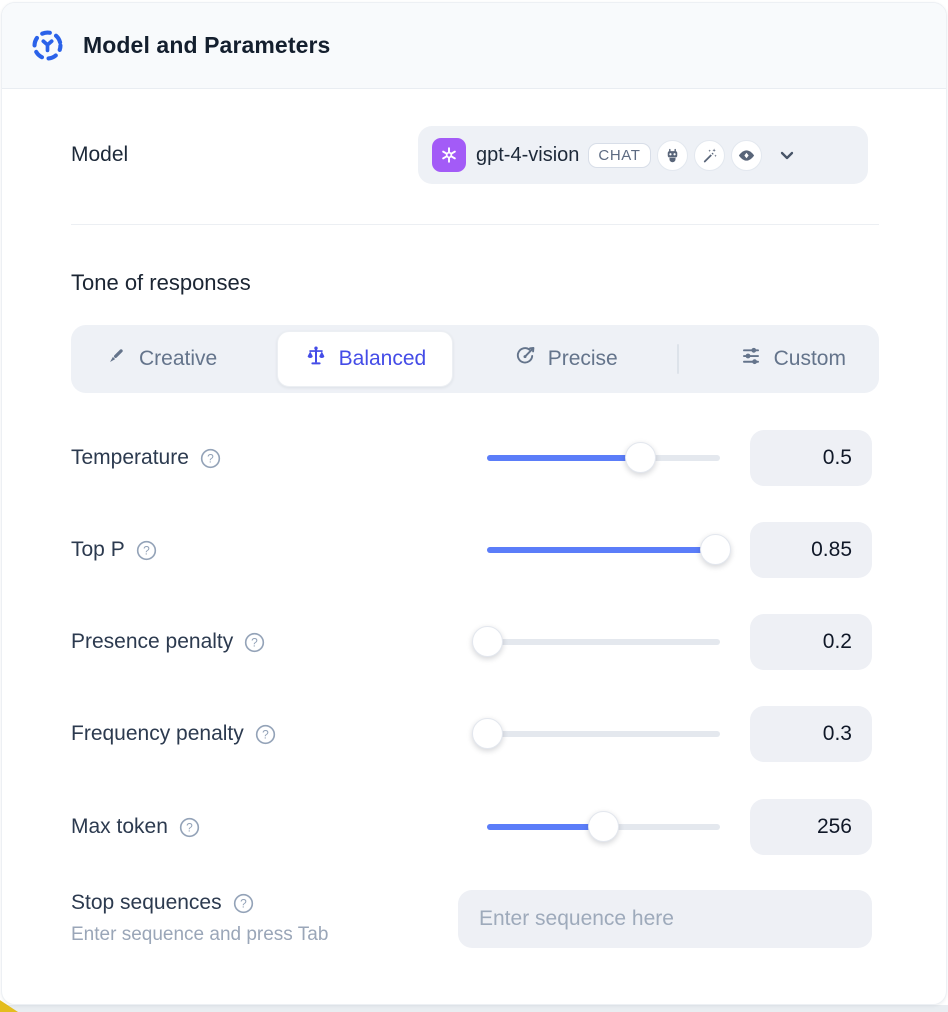  I want to click on tone-tab-label: Creative, so click(178, 358).